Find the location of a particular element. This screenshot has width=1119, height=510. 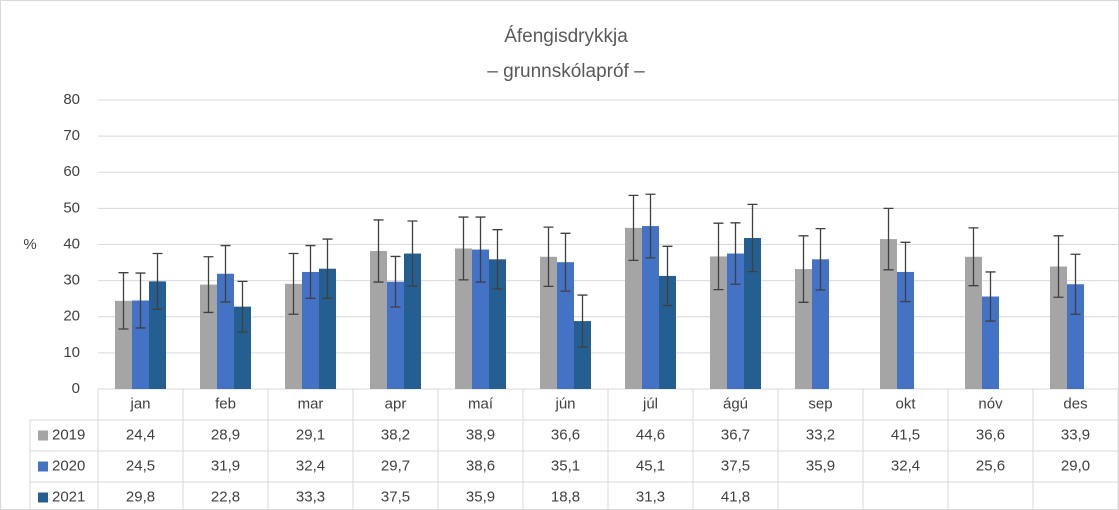

table-cell: 31,9 is located at coordinates (225, 465).